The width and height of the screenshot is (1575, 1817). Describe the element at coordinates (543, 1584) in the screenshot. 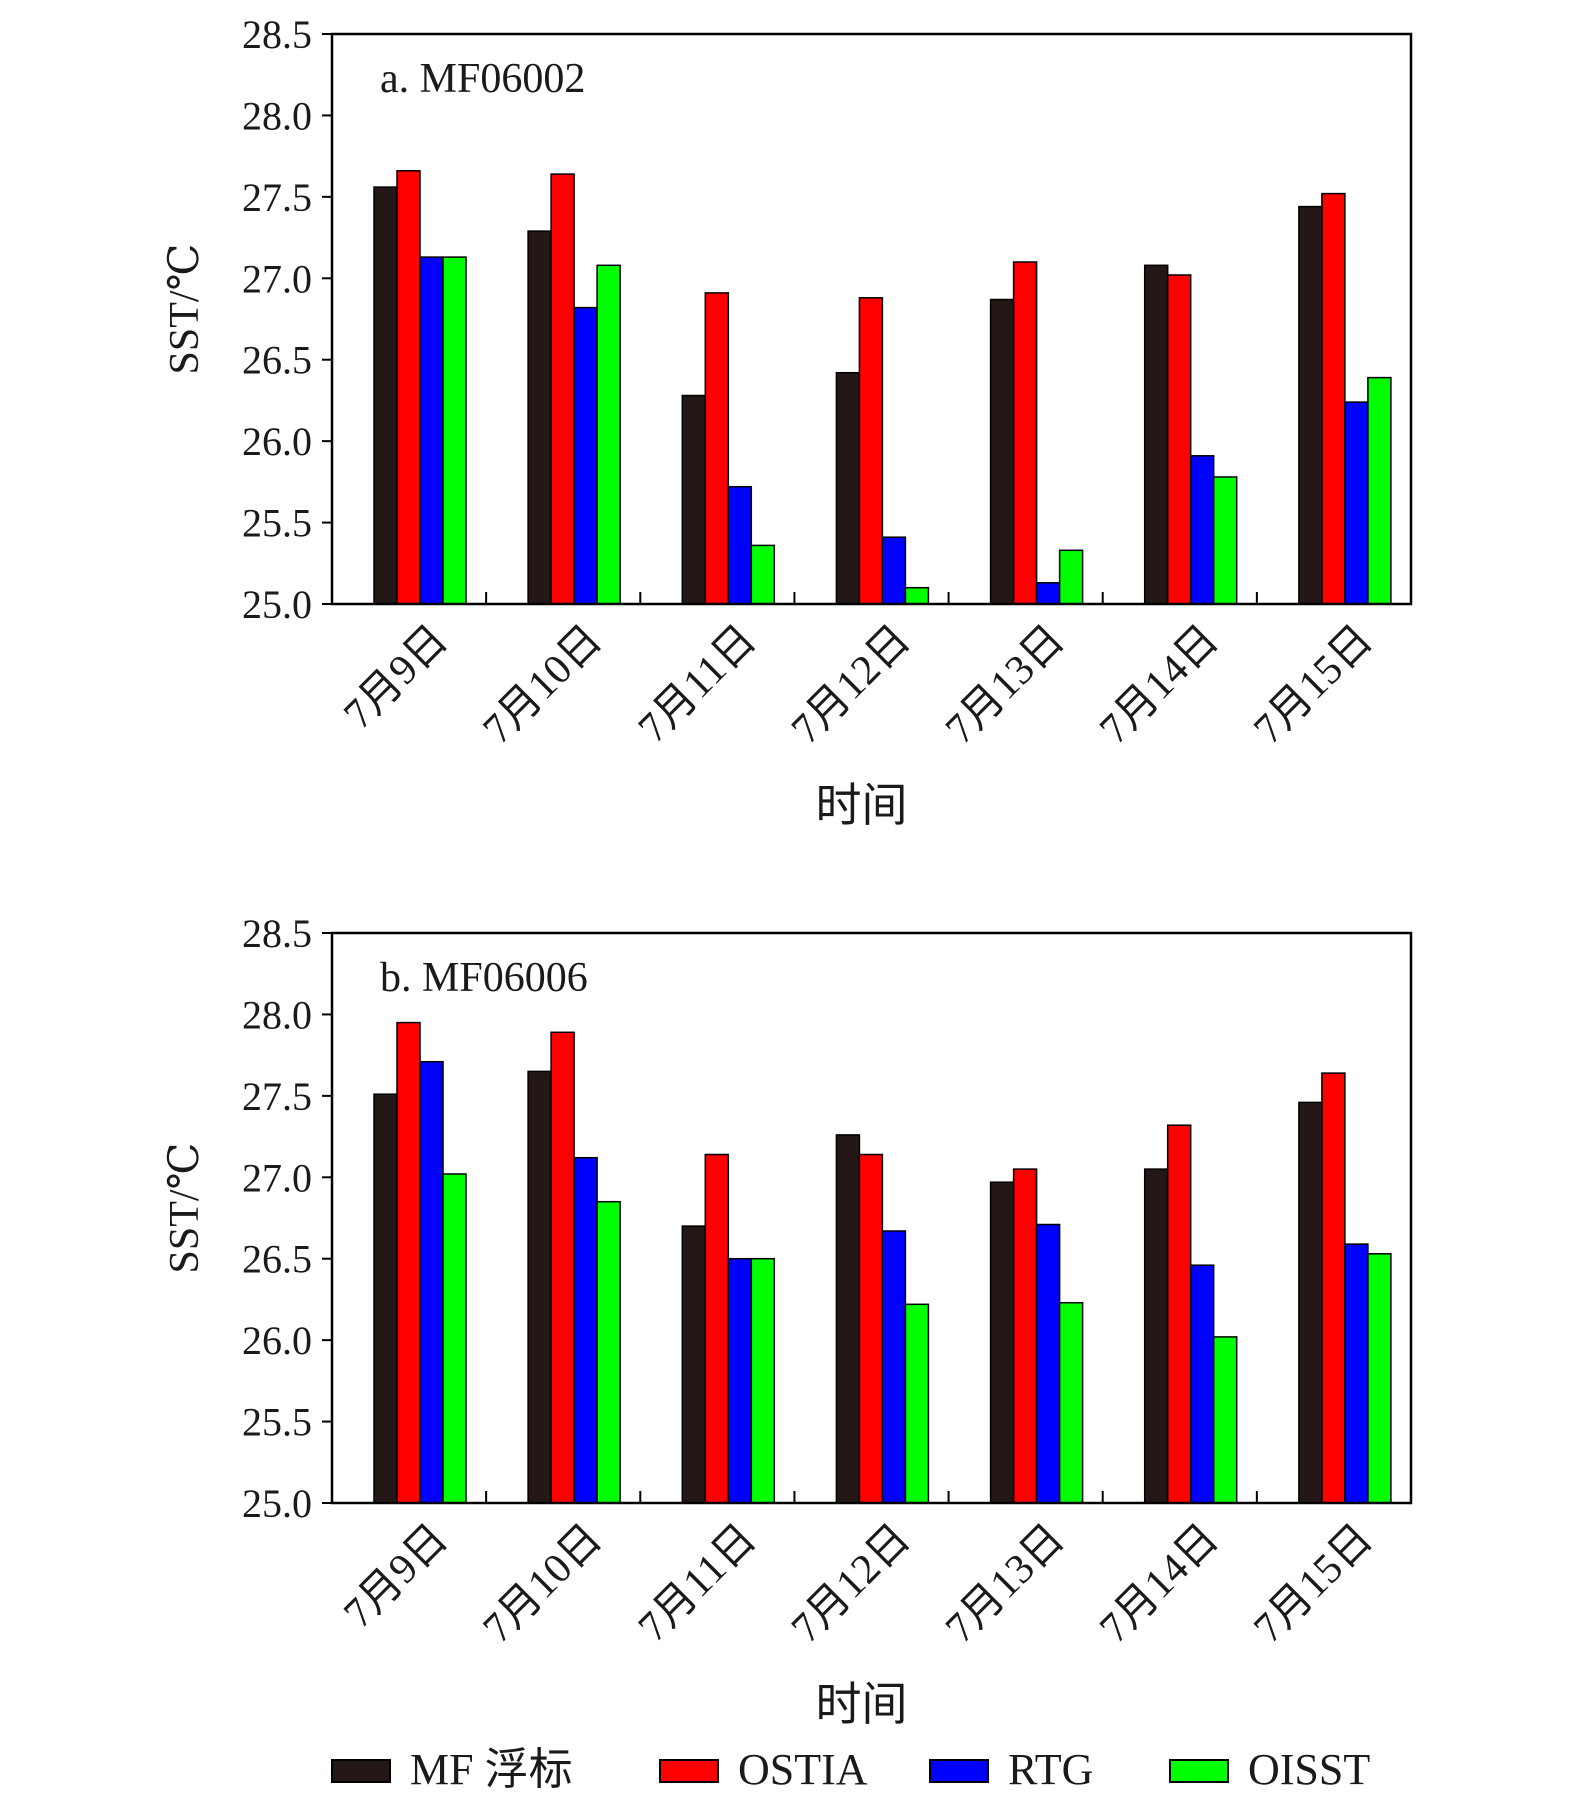

I see `x-tick-label: 7月10日` at that location.